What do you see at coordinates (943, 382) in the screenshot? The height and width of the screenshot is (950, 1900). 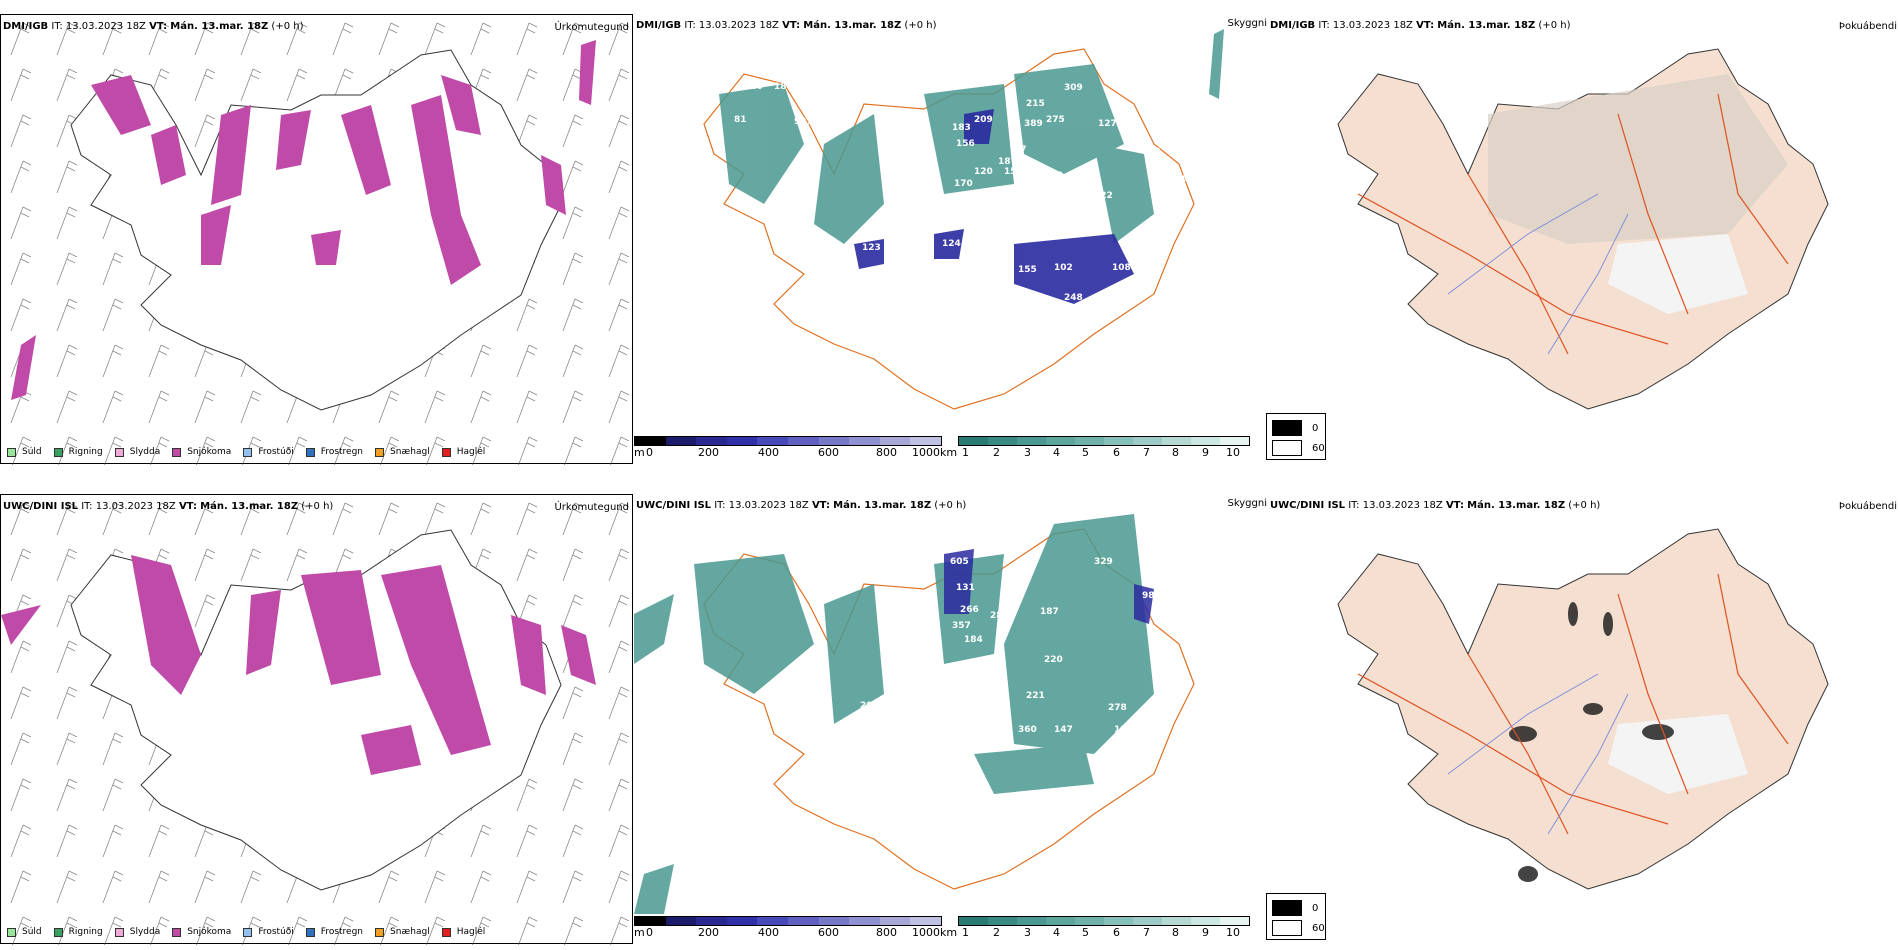 I see `cloud-label: 157` at bounding box center [943, 382].